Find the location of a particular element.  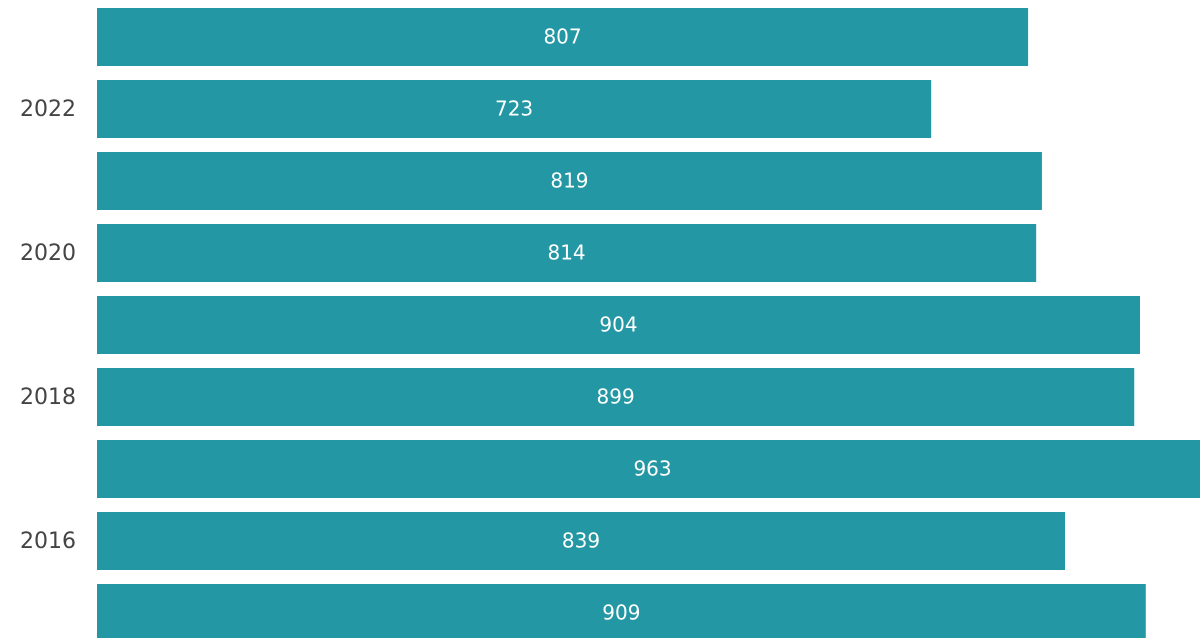

value-label: 963 is located at coordinates (652, 469).